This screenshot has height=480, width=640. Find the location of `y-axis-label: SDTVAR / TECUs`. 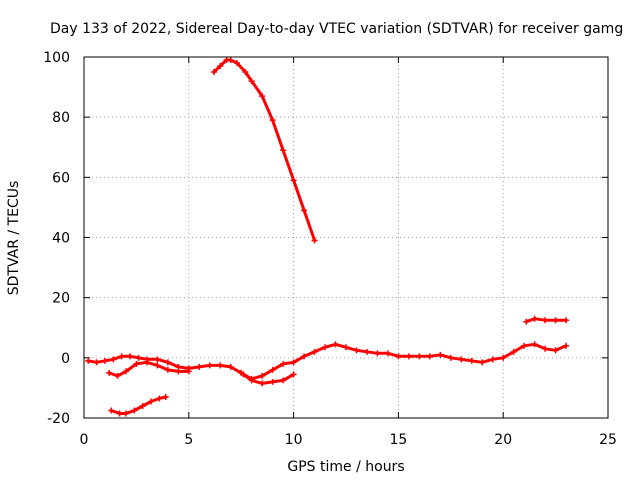

y-axis-label: SDTVAR / TECUs is located at coordinates (14, 238).